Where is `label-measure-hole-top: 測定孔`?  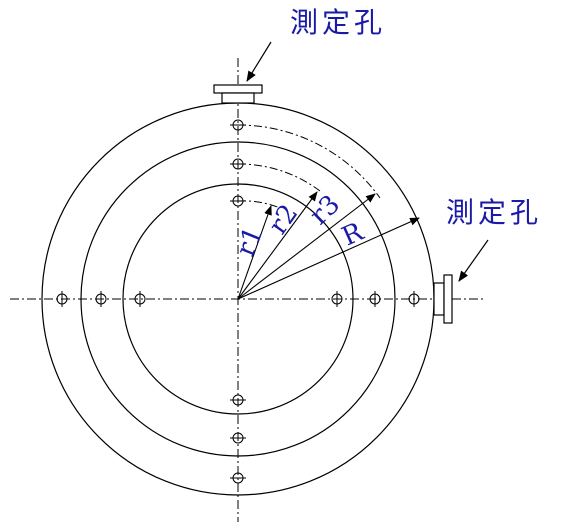 label-measure-hole-top: 測定孔 is located at coordinates (338, 22).